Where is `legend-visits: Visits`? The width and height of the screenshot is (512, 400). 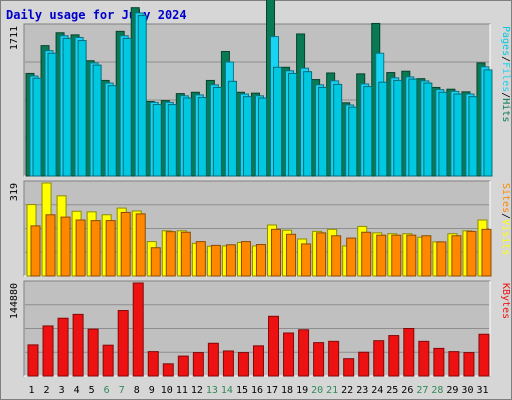
legend-visits: Visits is located at coordinates (505, 237).